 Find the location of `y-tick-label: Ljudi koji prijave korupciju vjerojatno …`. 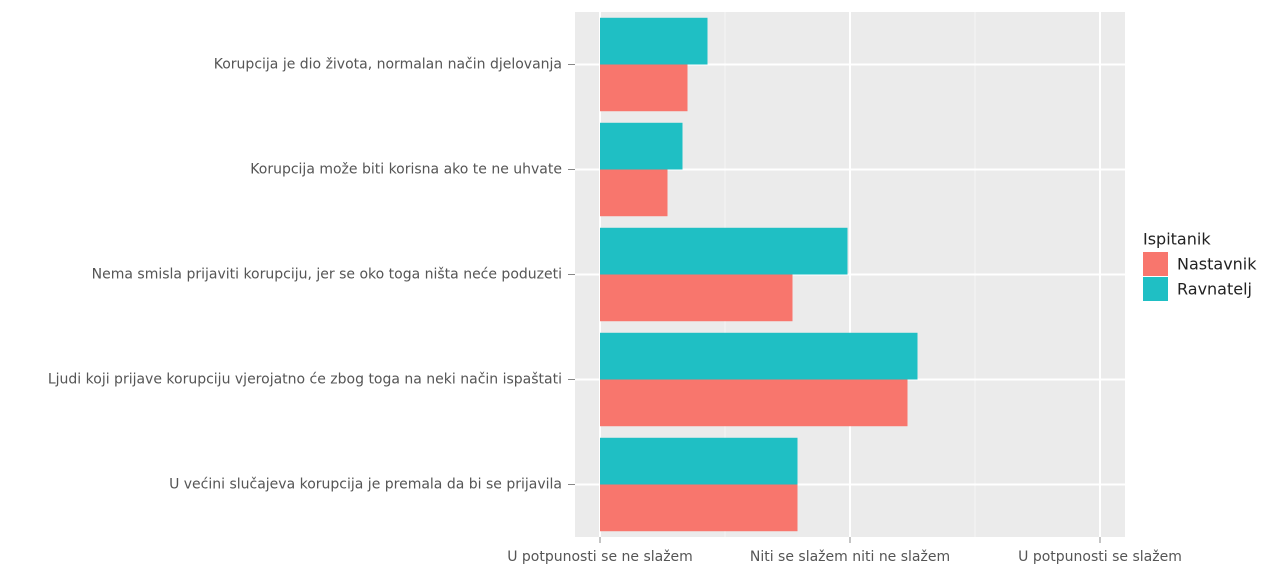

y-tick-label: Ljudi koji prijave korupciju vjerojatno … is located at coordinates (305, 380).